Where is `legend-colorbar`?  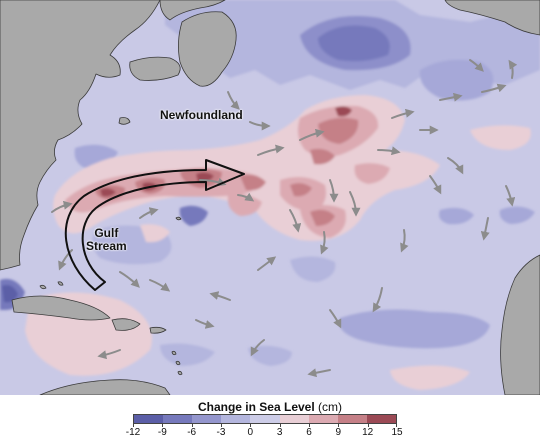
legend-colorbar is located at coordinates (265, 419).